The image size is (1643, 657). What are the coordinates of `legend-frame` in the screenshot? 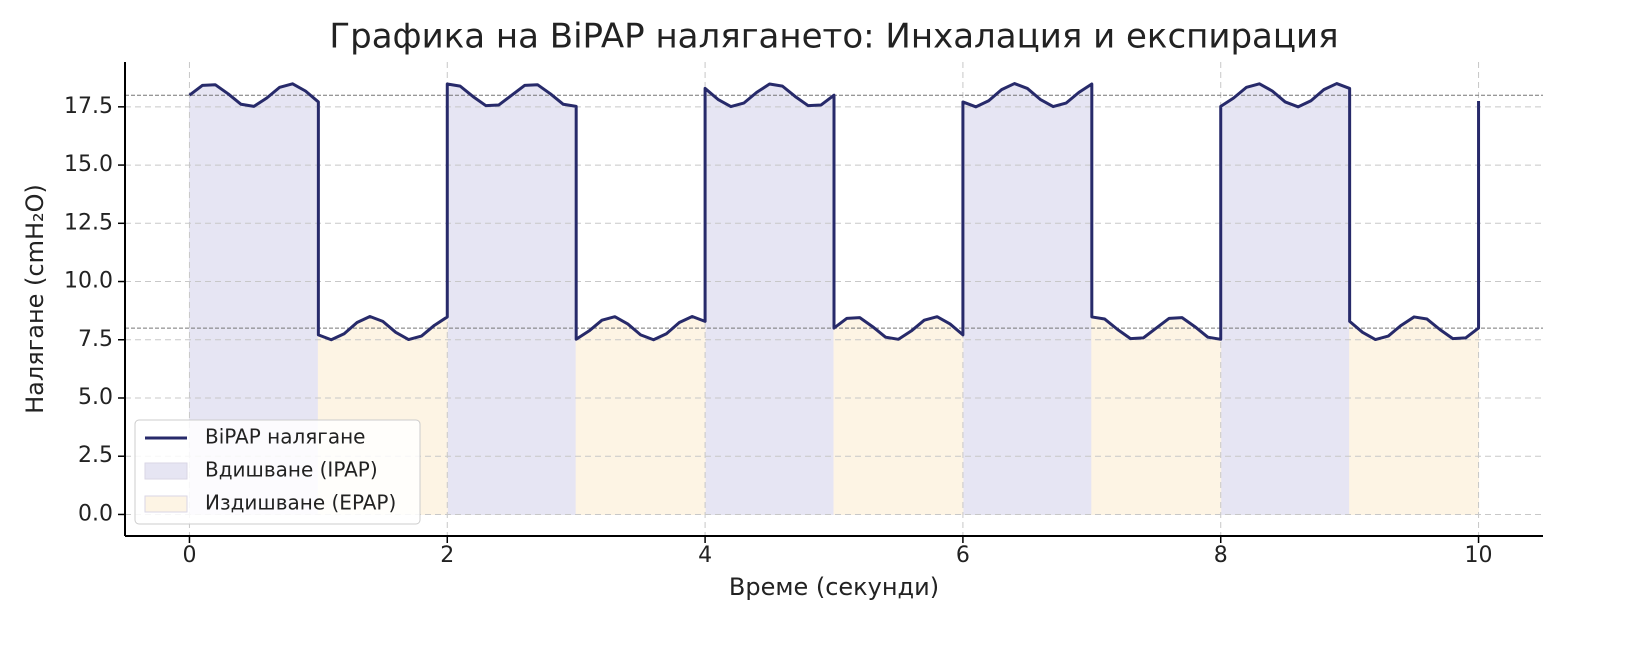 It's located at (277, 472).